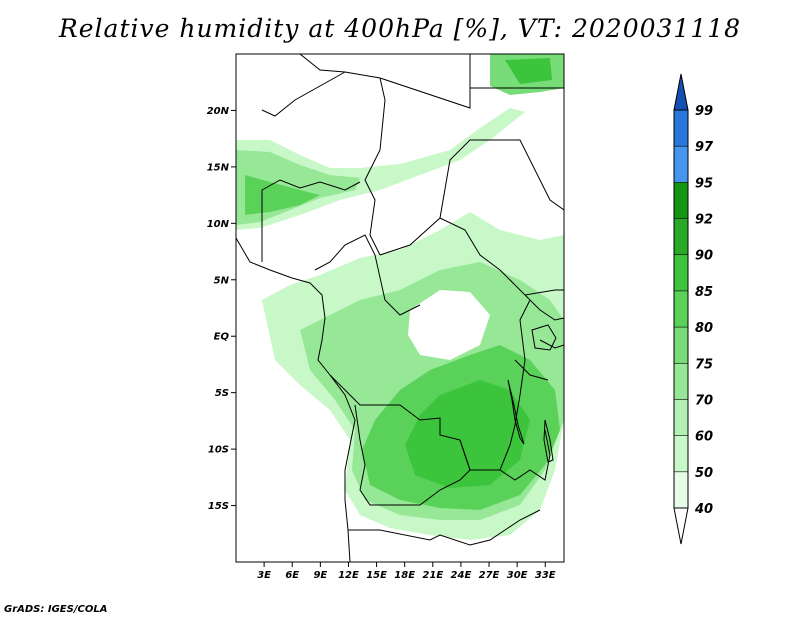  I want to click on colorbar-label: 70, so click(704, 400).